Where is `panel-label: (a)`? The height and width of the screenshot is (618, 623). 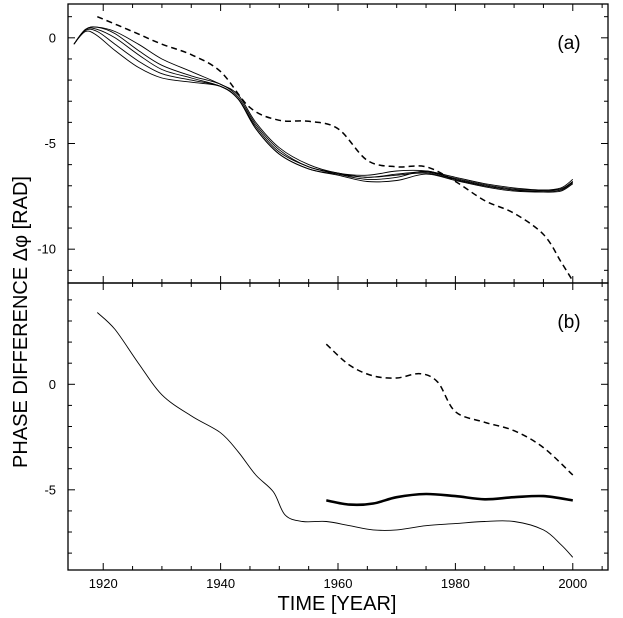
panel-label: (a) is located at coordinates (568, 43).